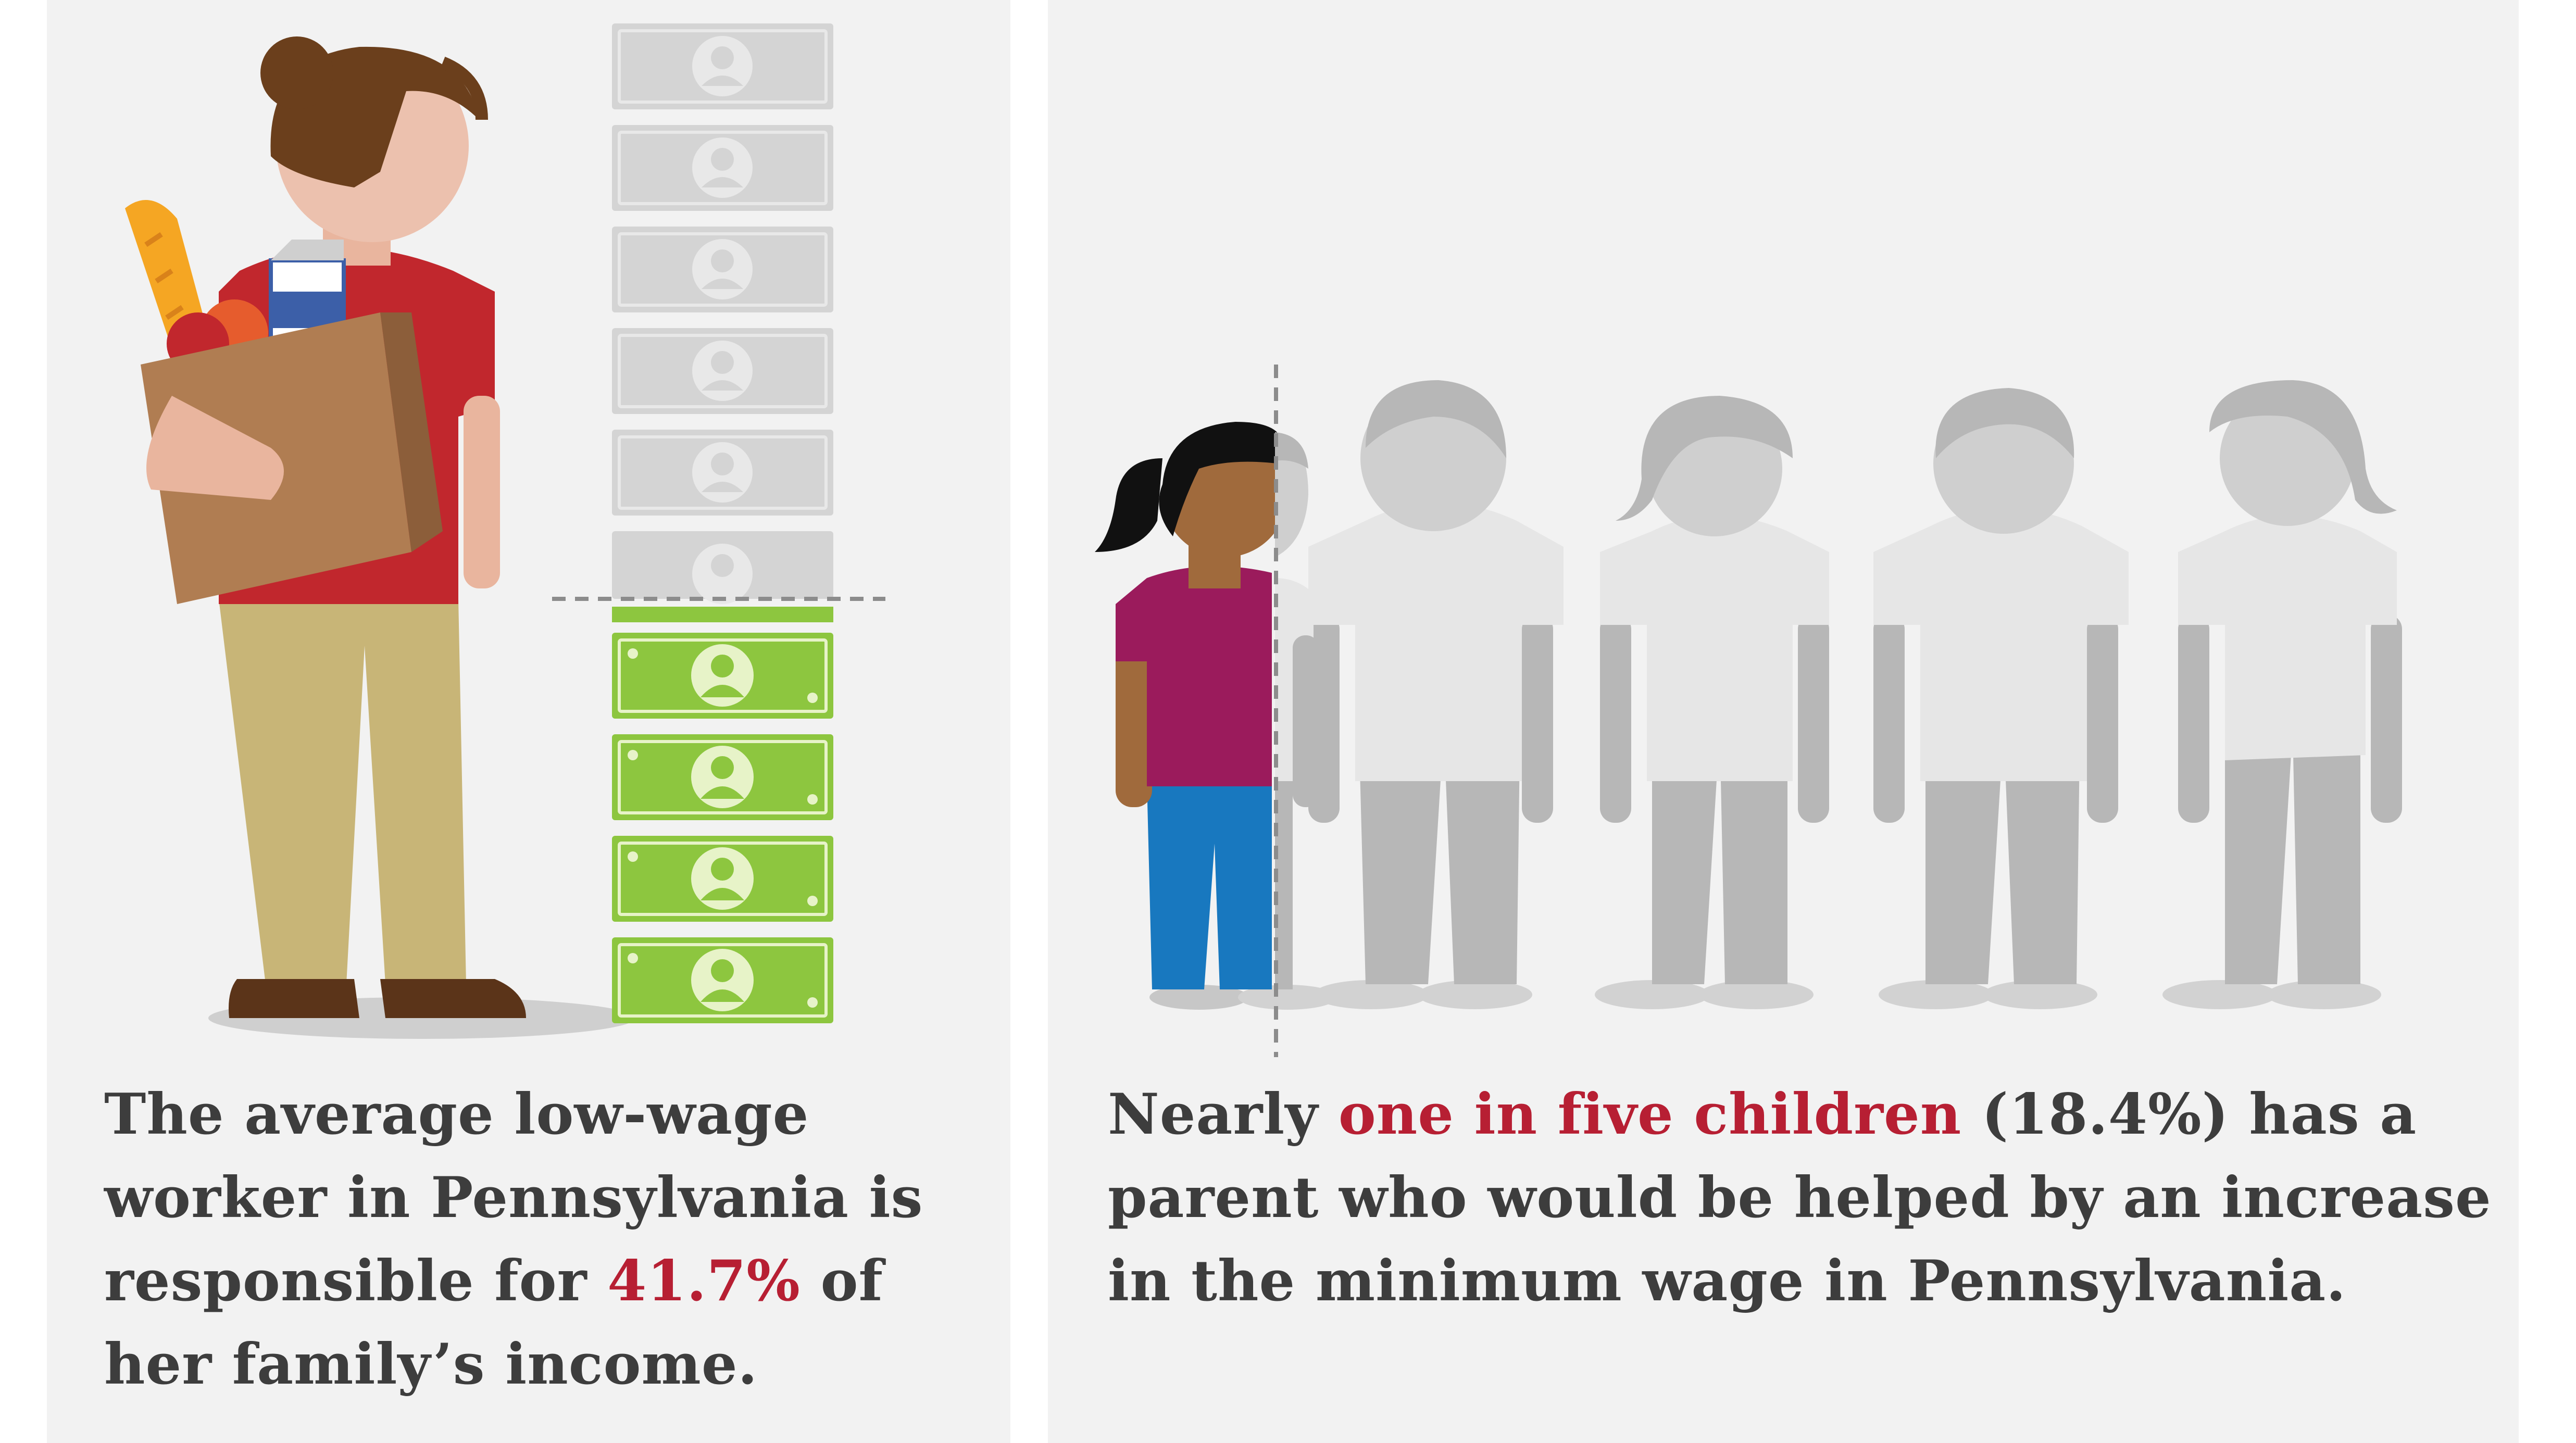 This screenshot has width=2576, height=1443. I want to click on bill-stack-green, so click(722, 815).